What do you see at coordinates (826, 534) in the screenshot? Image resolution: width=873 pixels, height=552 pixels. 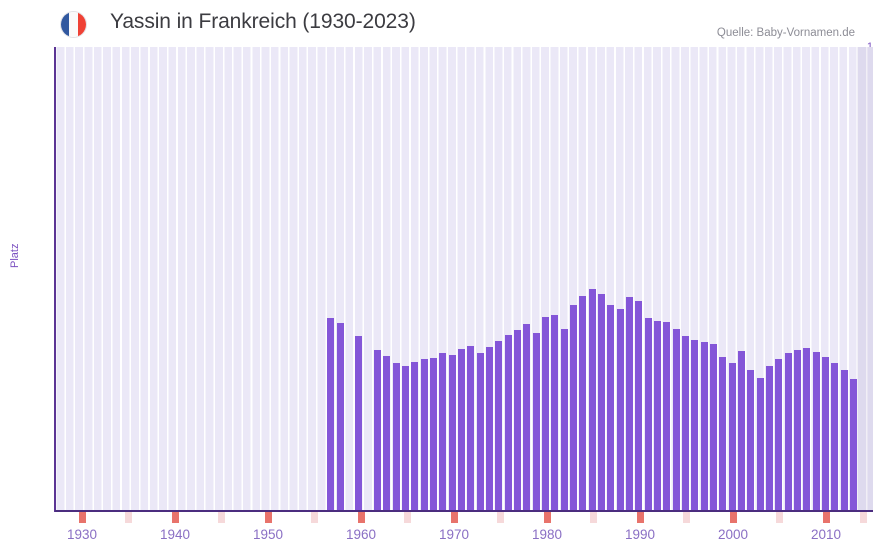 I see `x-tick-label-2010: 2010` at bounding box center [826, 534].